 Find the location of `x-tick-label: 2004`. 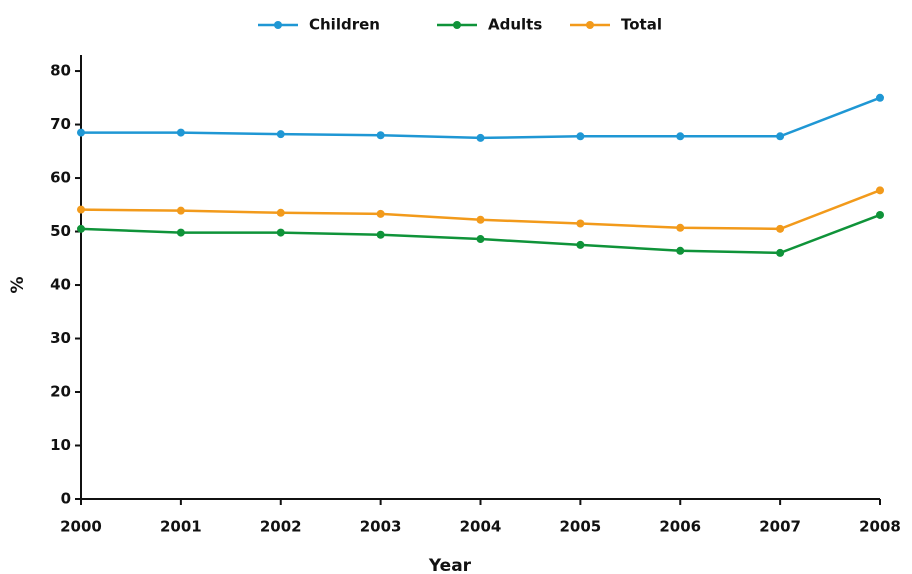

x-tick-label: 2004 is located at coordinates (481, 527).